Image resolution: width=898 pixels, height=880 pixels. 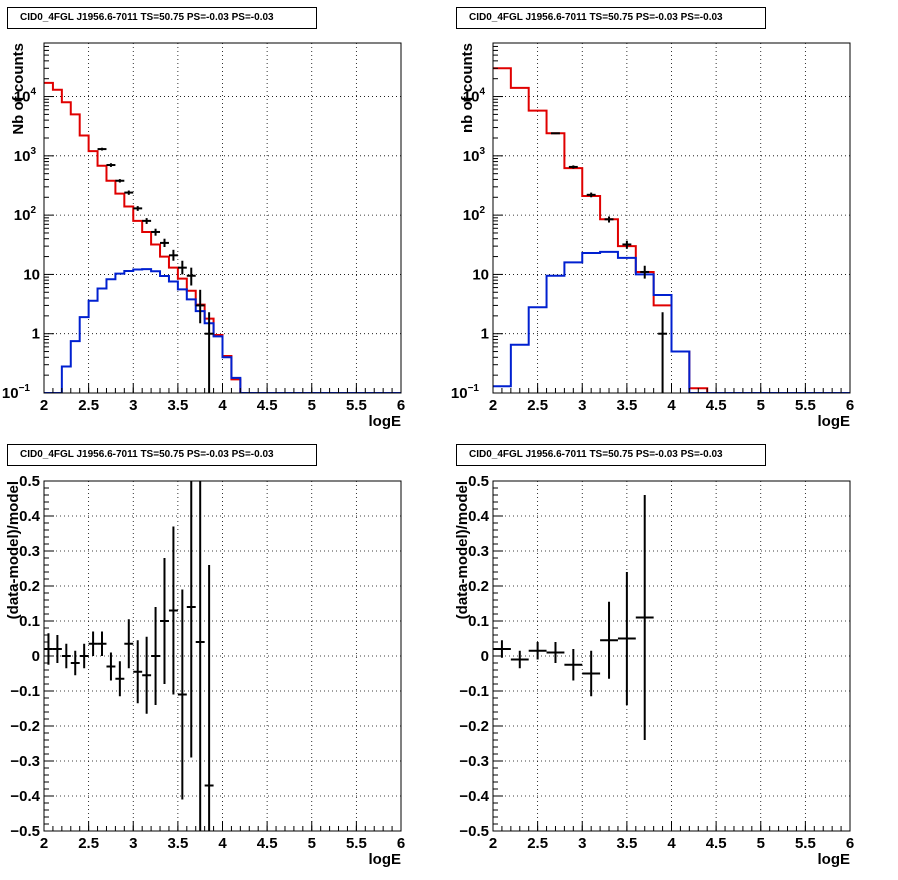 I want to click on total-model-histogram, so click(x=222, y=237).